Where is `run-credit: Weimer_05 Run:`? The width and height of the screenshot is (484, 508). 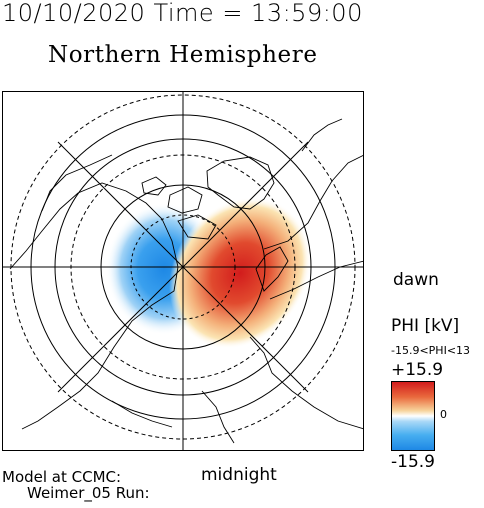
run-credit: Weimer_05 Run: is located at coordinates (88, 493).